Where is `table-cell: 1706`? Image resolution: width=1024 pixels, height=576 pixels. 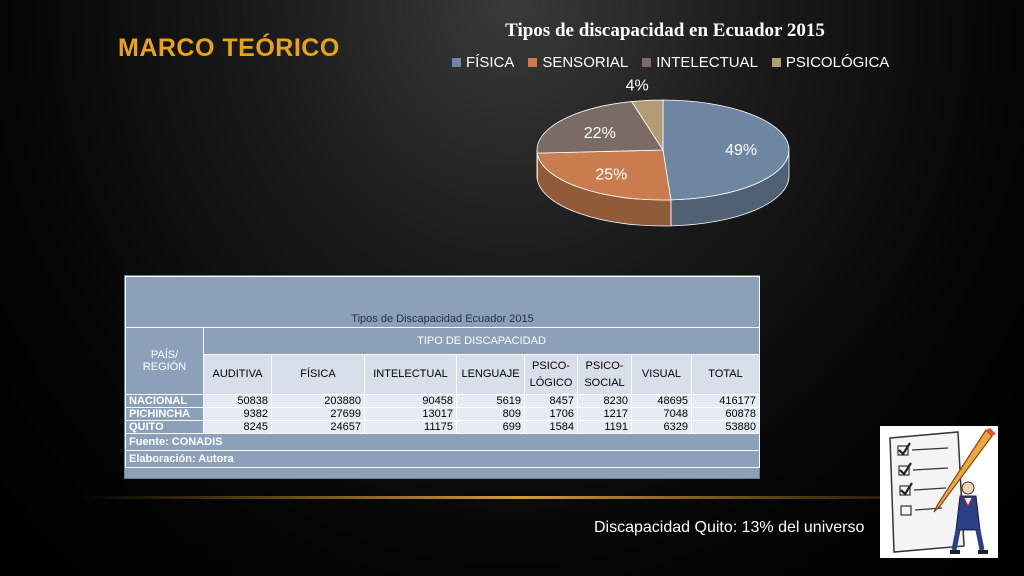 table-cell: 1706 is located at coordinates (551, 414).